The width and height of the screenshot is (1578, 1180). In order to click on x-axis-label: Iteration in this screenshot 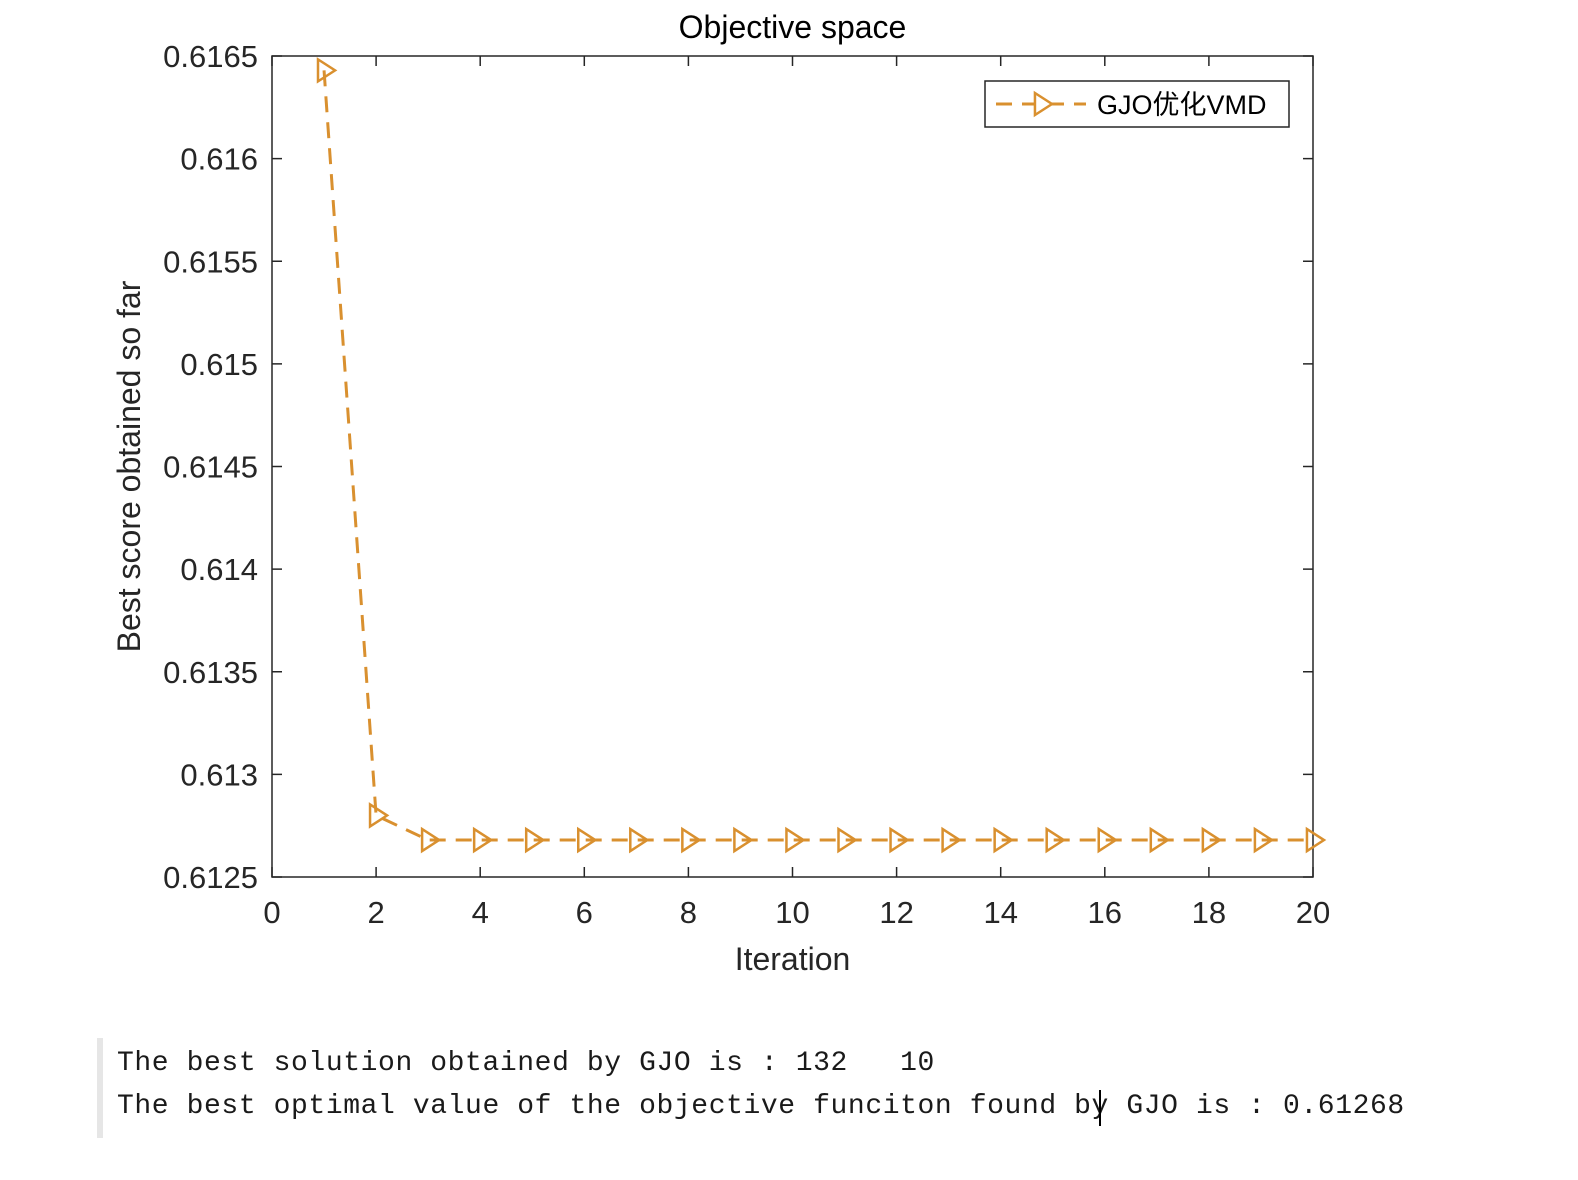, I will do `click(793, 959)`.